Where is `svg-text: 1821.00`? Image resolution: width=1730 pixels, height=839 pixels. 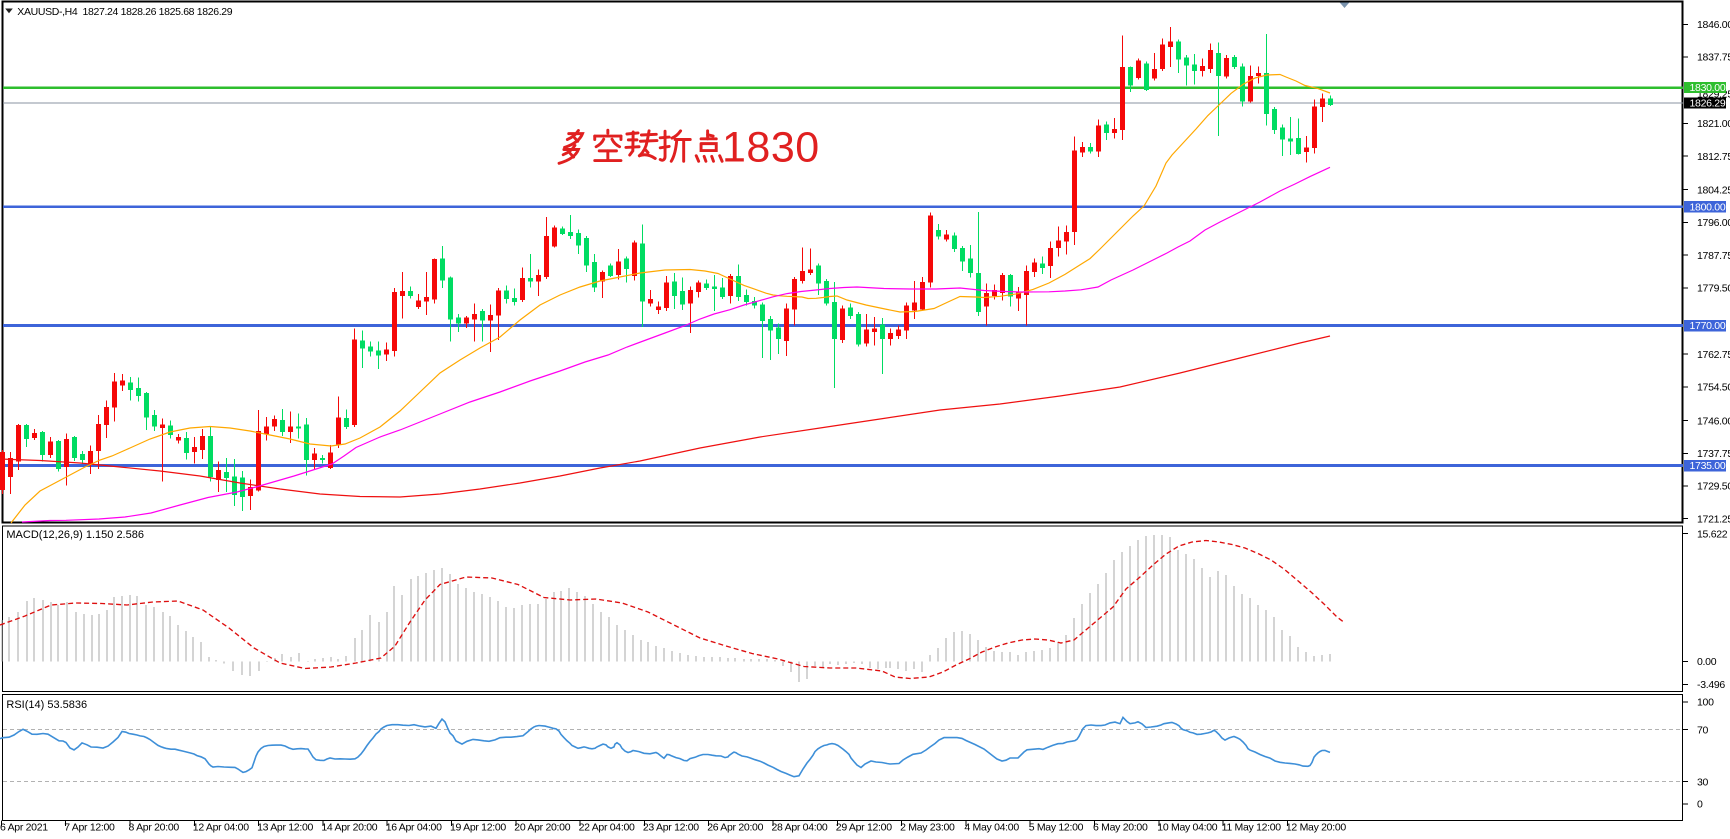 svg-text: 1821.00 is located at coordinates (1713, 124).